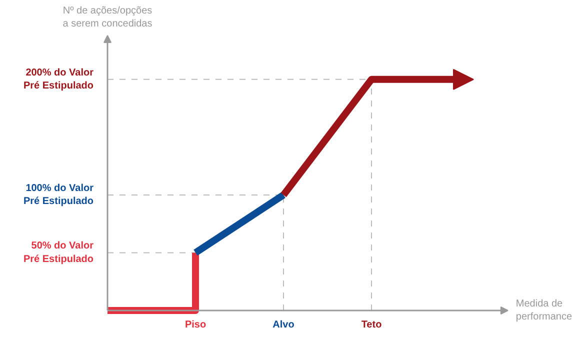 Image resolution: width=588 pixels, height=339 pixels. What do you see at coordinates (544, 310) in the screenshot?
I see `x-axis-title: Medida de performance` at bounding box center [544, 310].